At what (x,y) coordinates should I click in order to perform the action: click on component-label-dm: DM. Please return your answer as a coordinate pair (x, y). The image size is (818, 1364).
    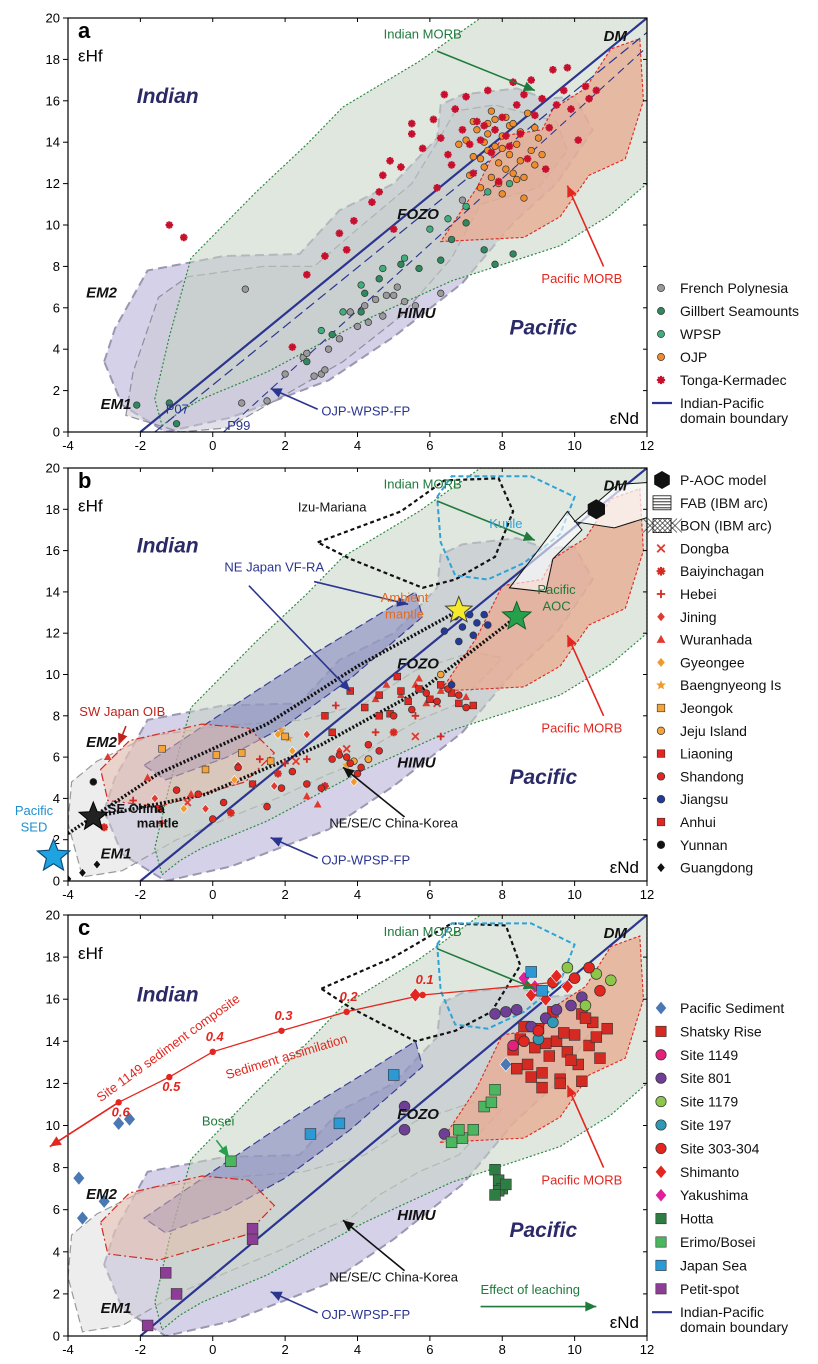
    Looking at the image, I should click on (616, 486).